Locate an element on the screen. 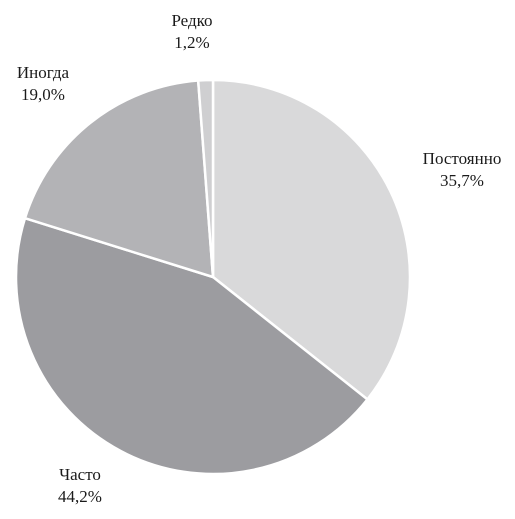 This screenshot has width=515, height=519. slice-name: Часто is located at coordinates (80, 474).